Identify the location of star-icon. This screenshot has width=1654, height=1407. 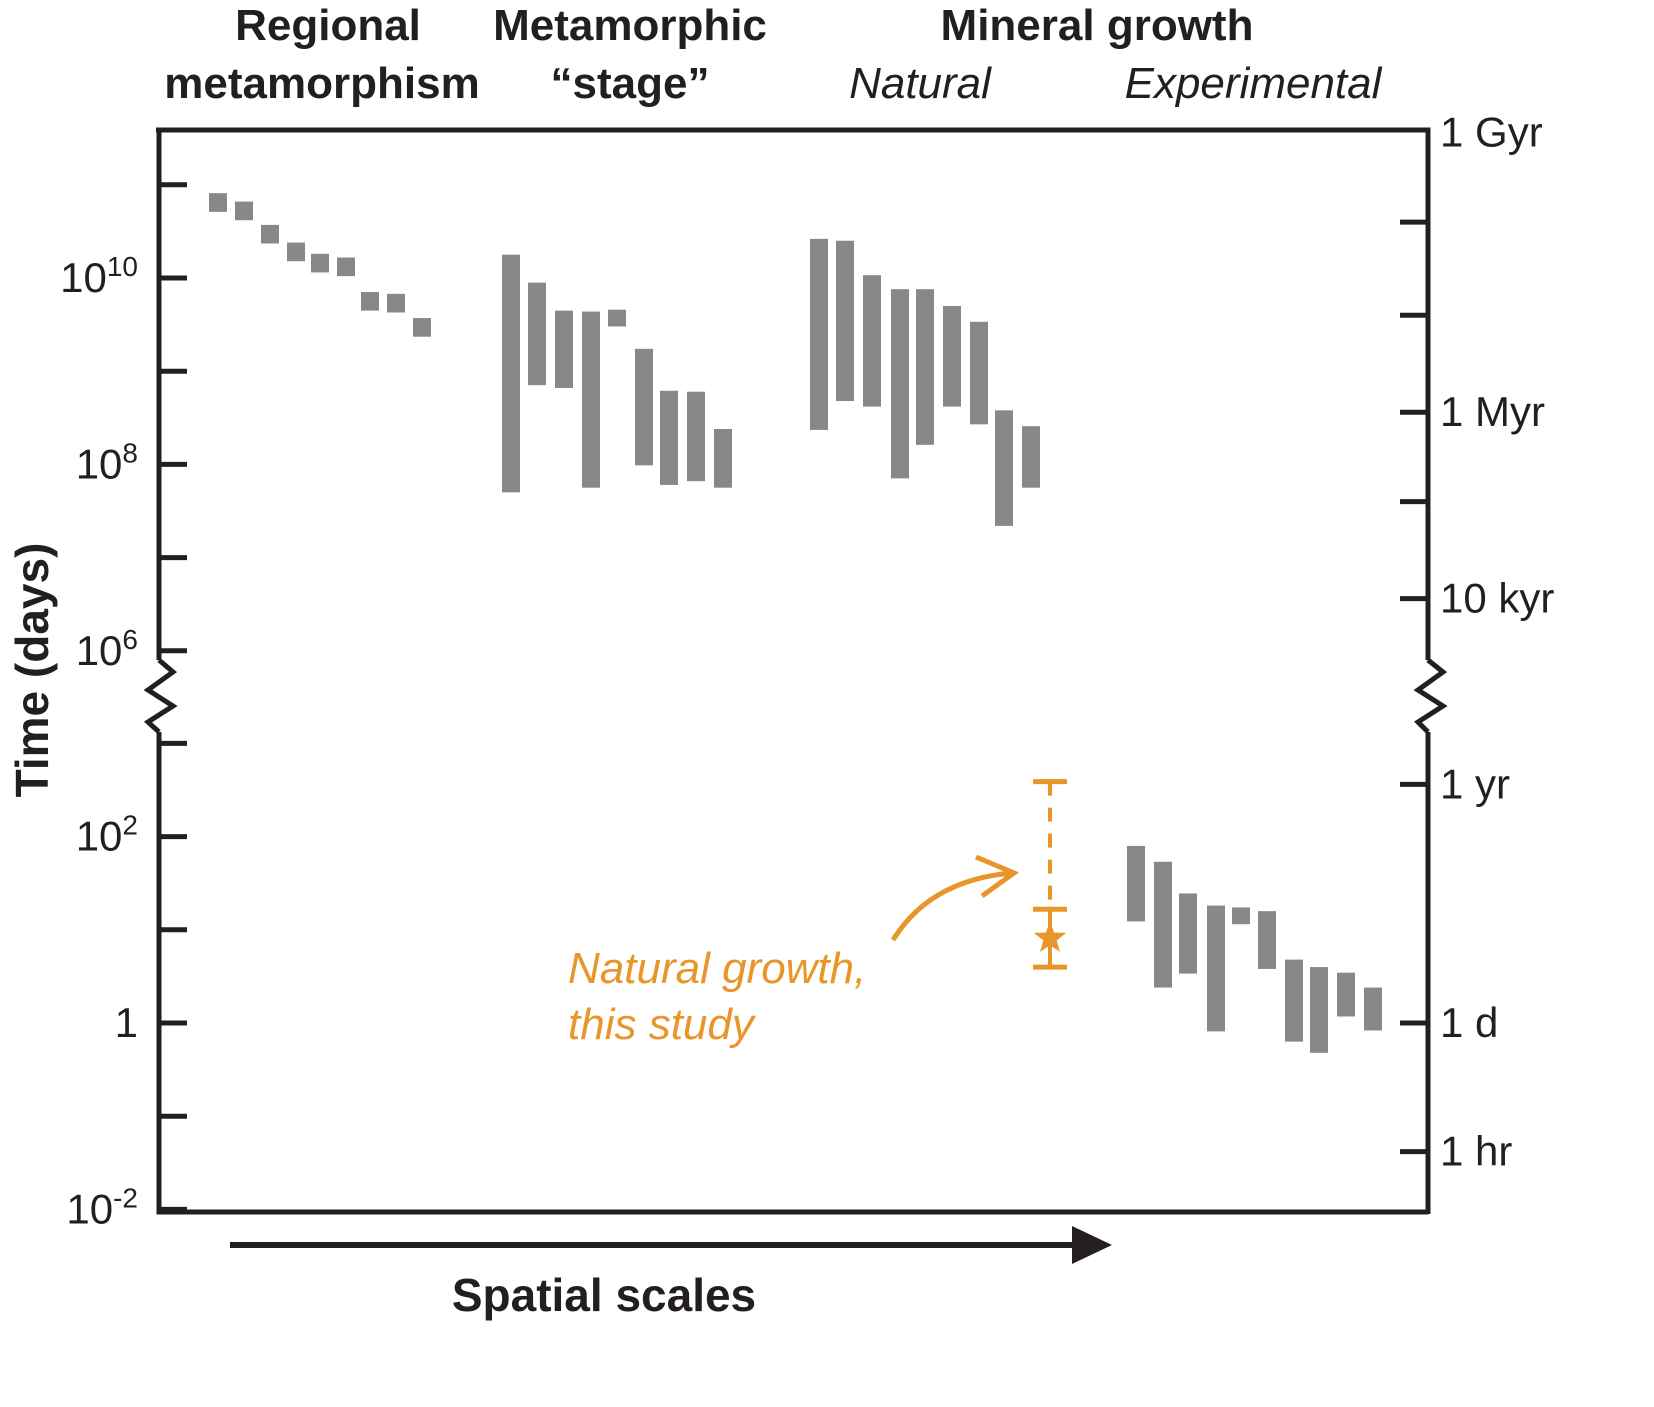
(1050, 936).